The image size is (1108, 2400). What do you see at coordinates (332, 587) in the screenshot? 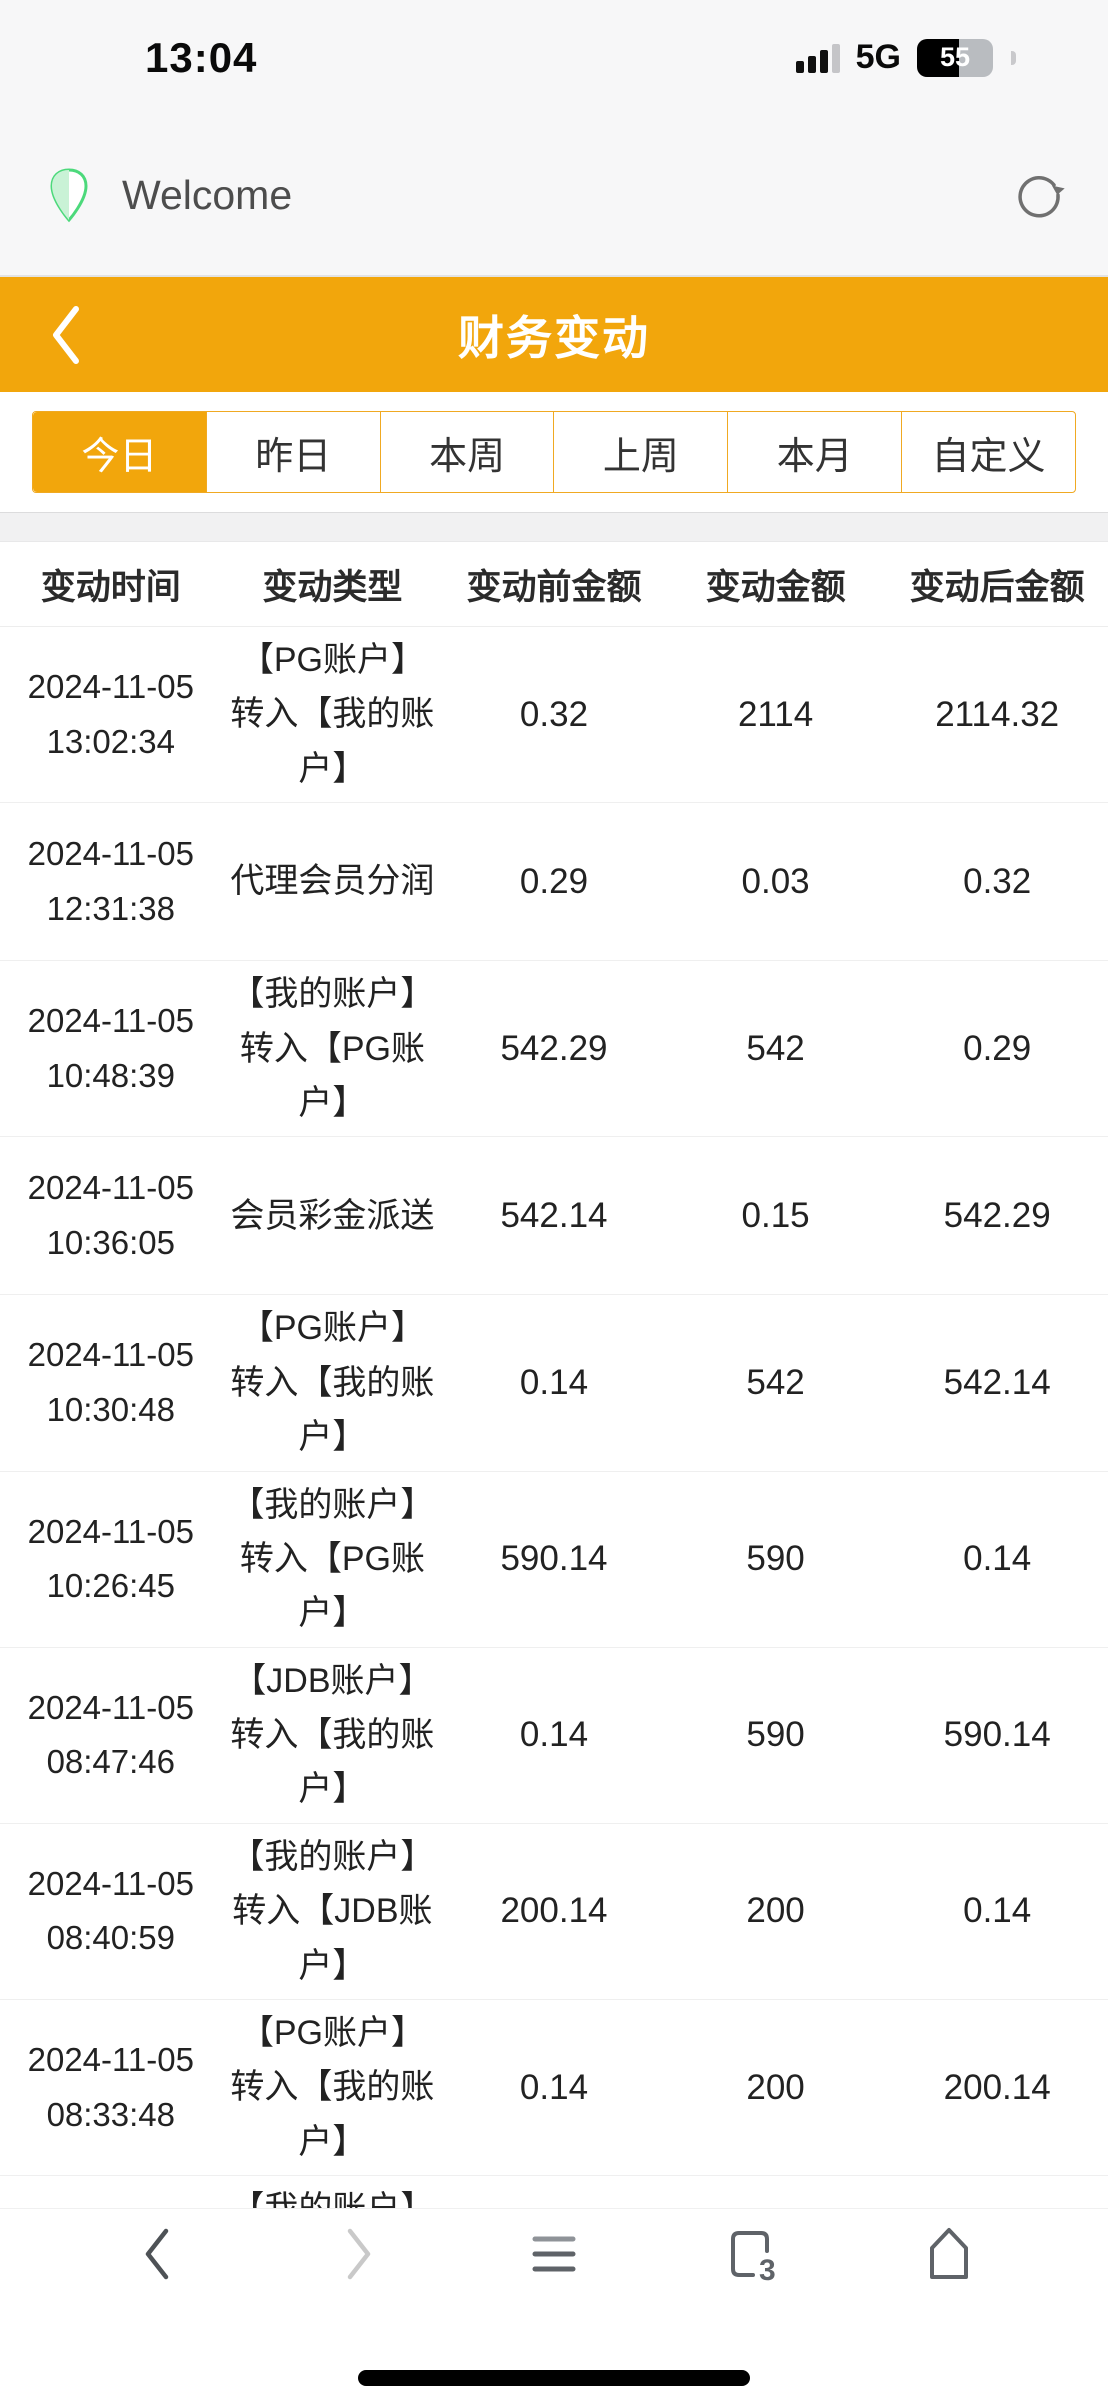
I see `col-header-type: 变动类型` at bounding box center [332, 587].